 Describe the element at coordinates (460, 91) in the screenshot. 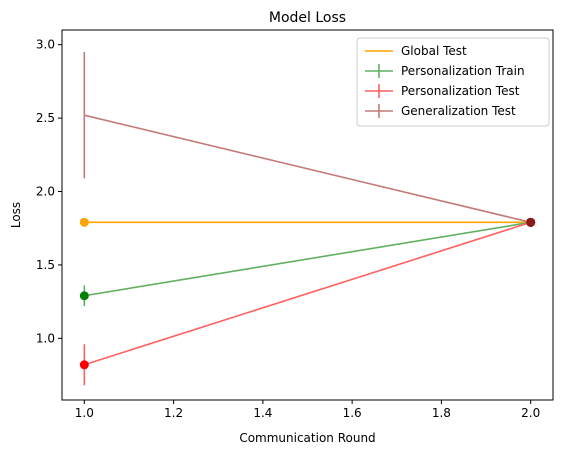

I see `legend-label-2: Personalization Test` at that location.